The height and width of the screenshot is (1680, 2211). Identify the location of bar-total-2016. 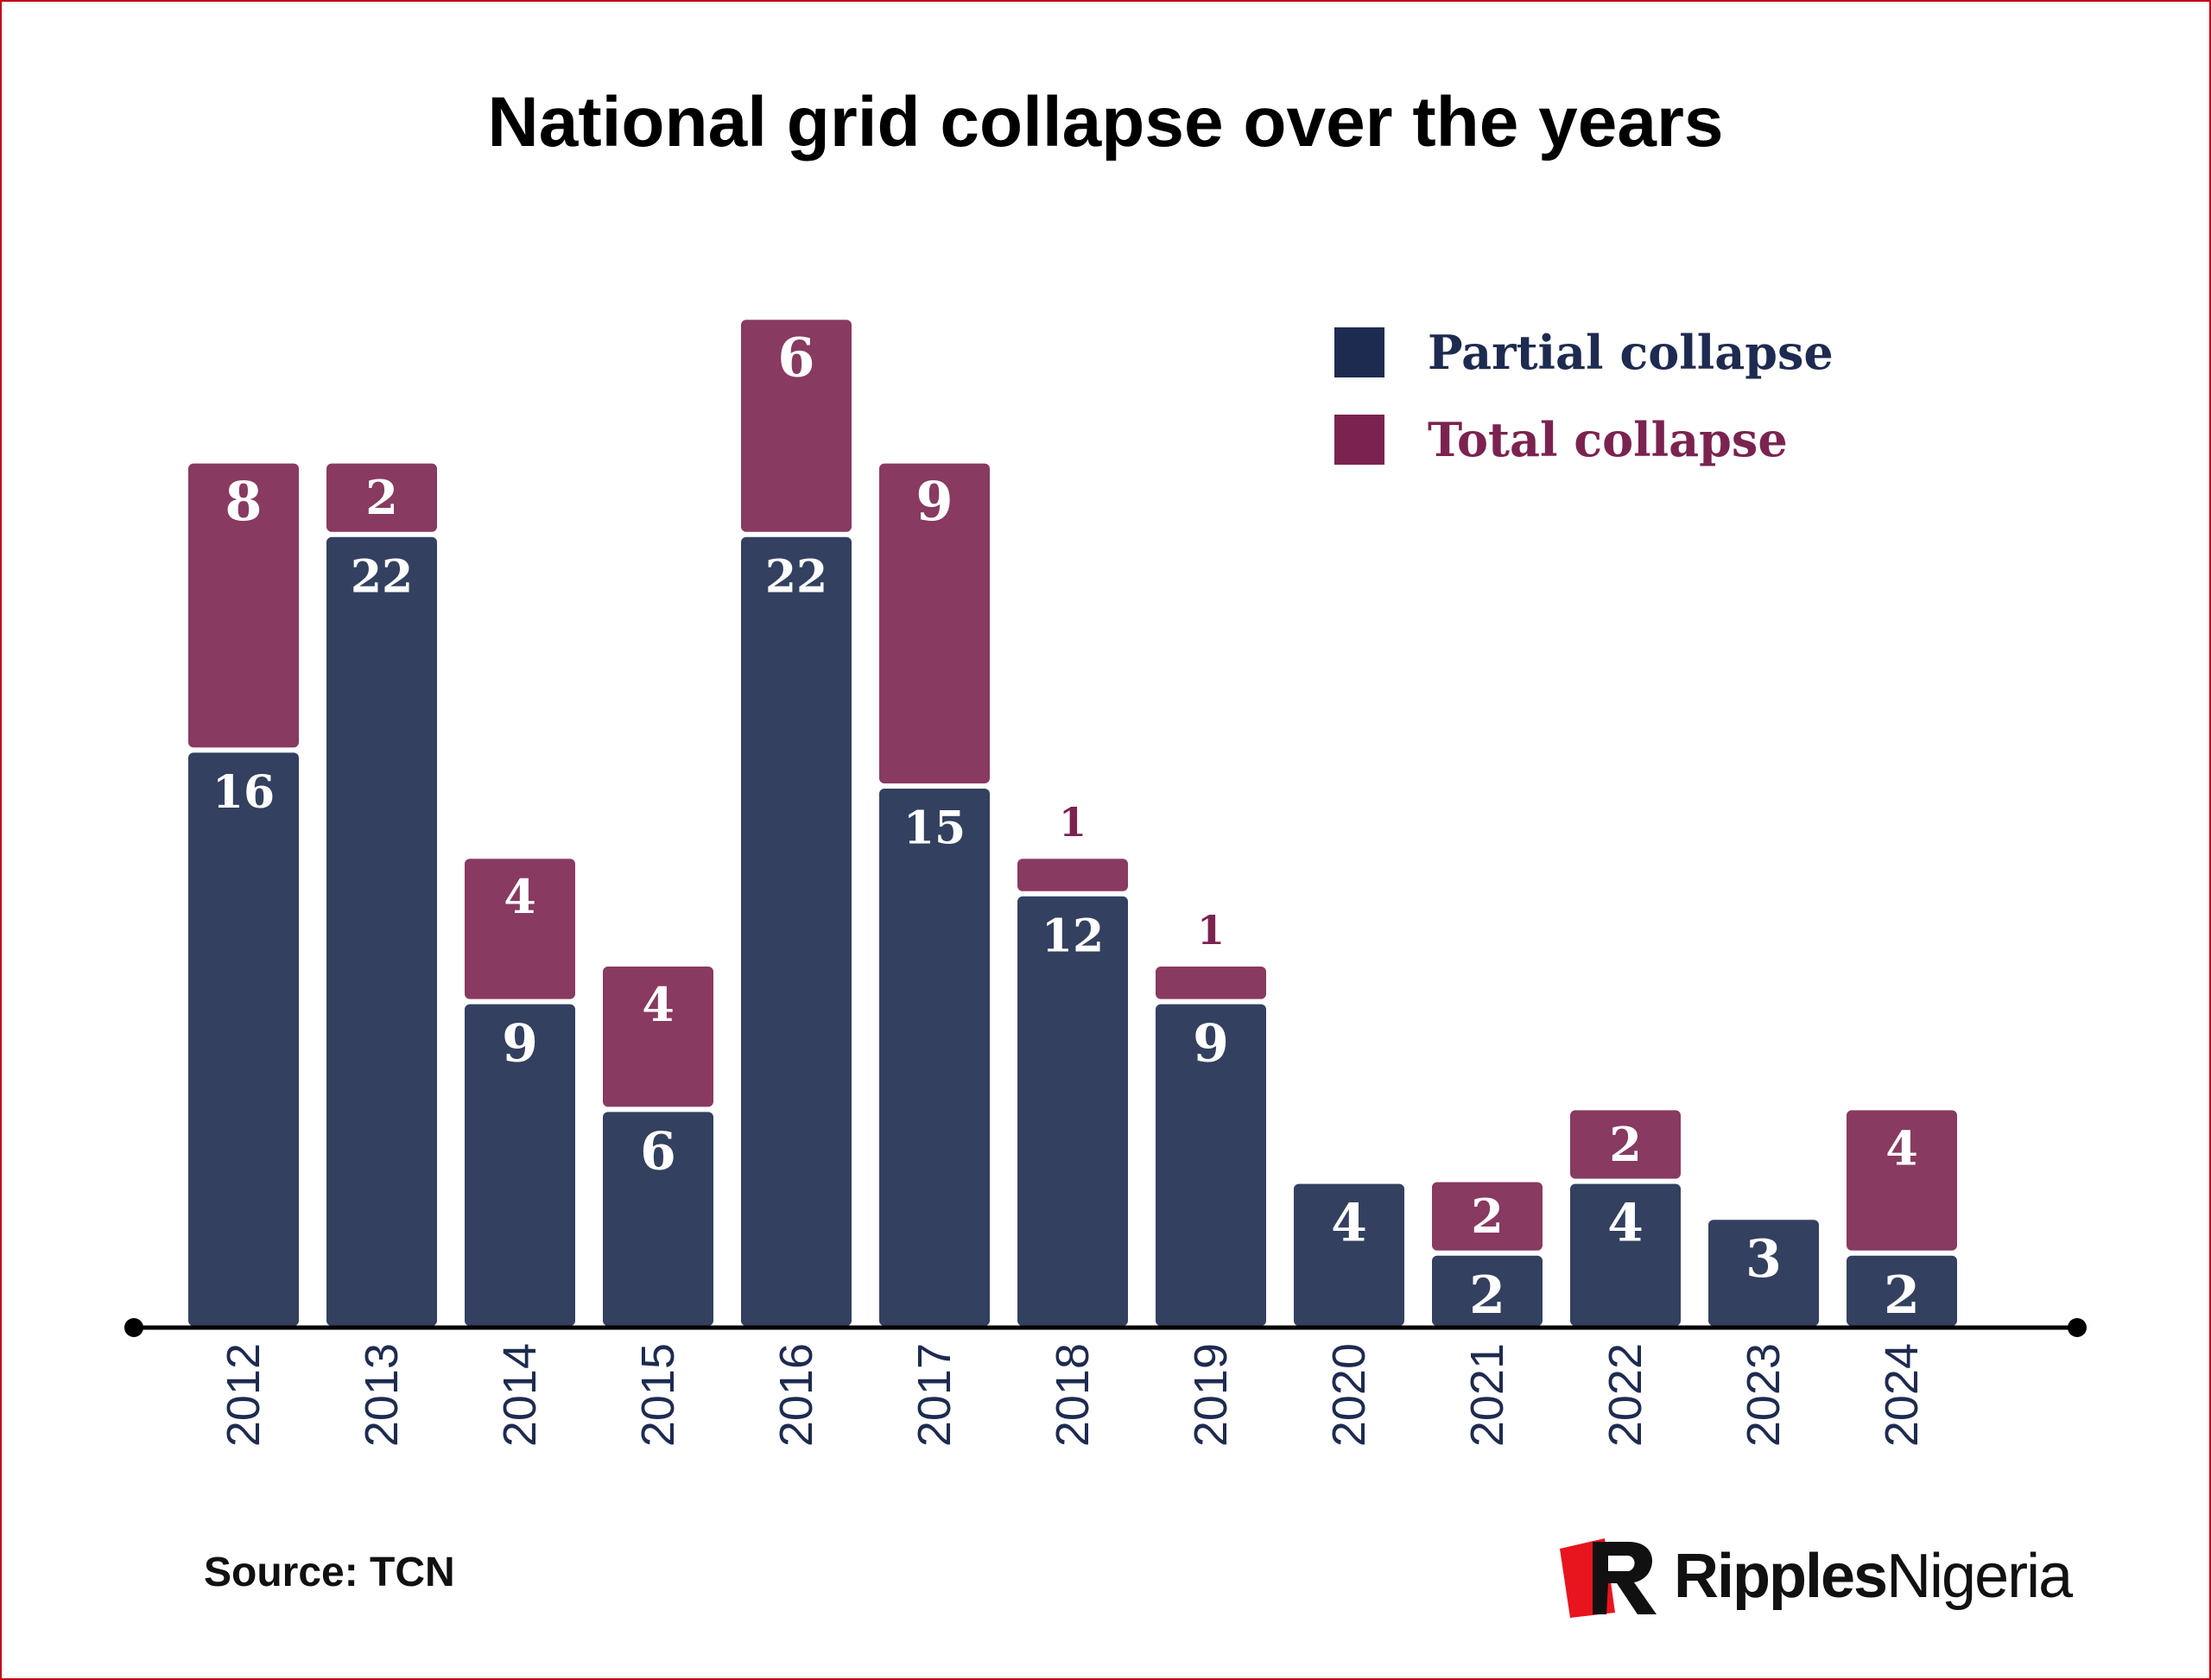
(797, 426).